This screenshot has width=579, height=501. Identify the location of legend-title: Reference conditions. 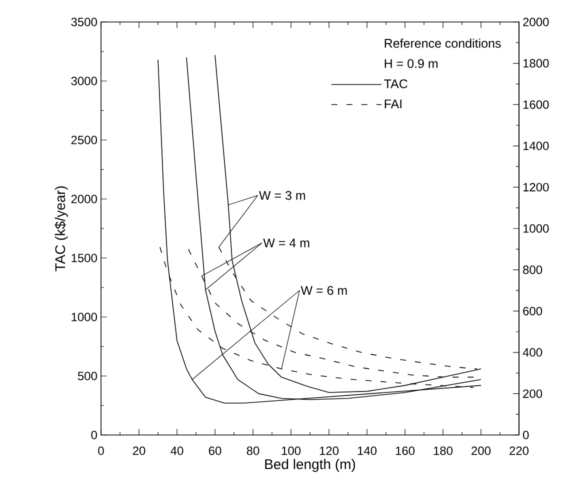
(442, 43).